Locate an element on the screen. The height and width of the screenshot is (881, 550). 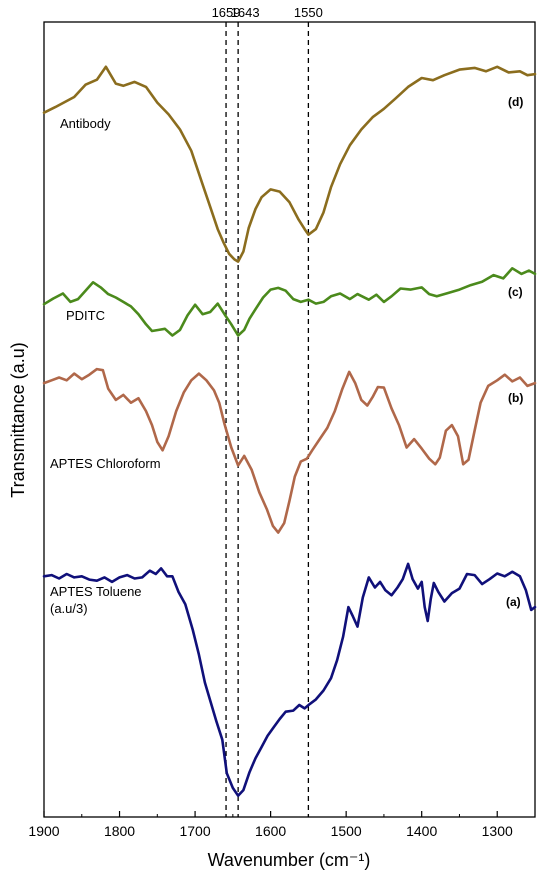
series-label-aptes-toluene-a-u-3: APTES Toluene (a.u/3) is located at coordinates (96, 600).